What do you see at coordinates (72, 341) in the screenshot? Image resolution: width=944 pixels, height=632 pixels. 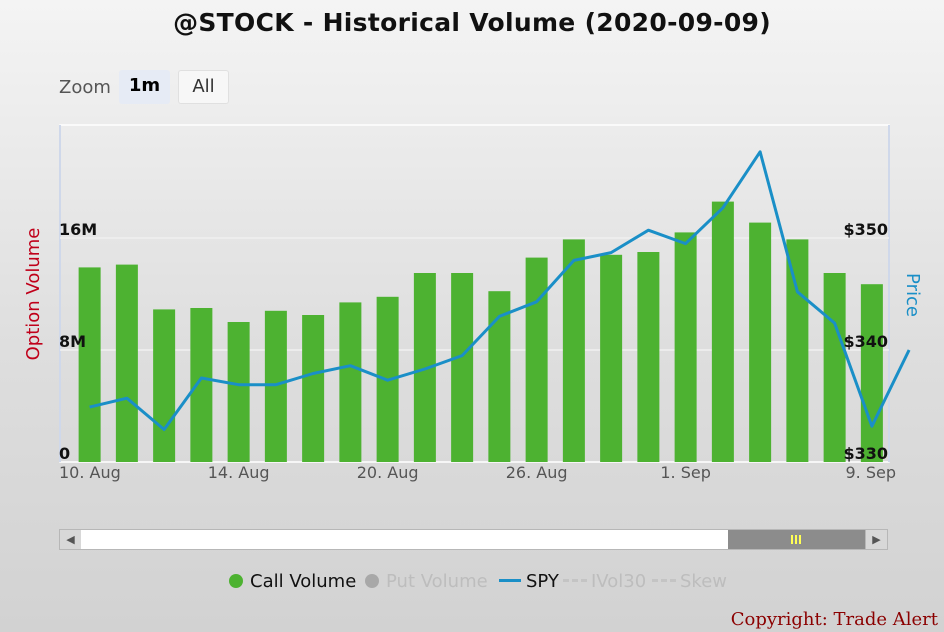 I see `left-tick-label: 8M` at bounding box center [72, 341].